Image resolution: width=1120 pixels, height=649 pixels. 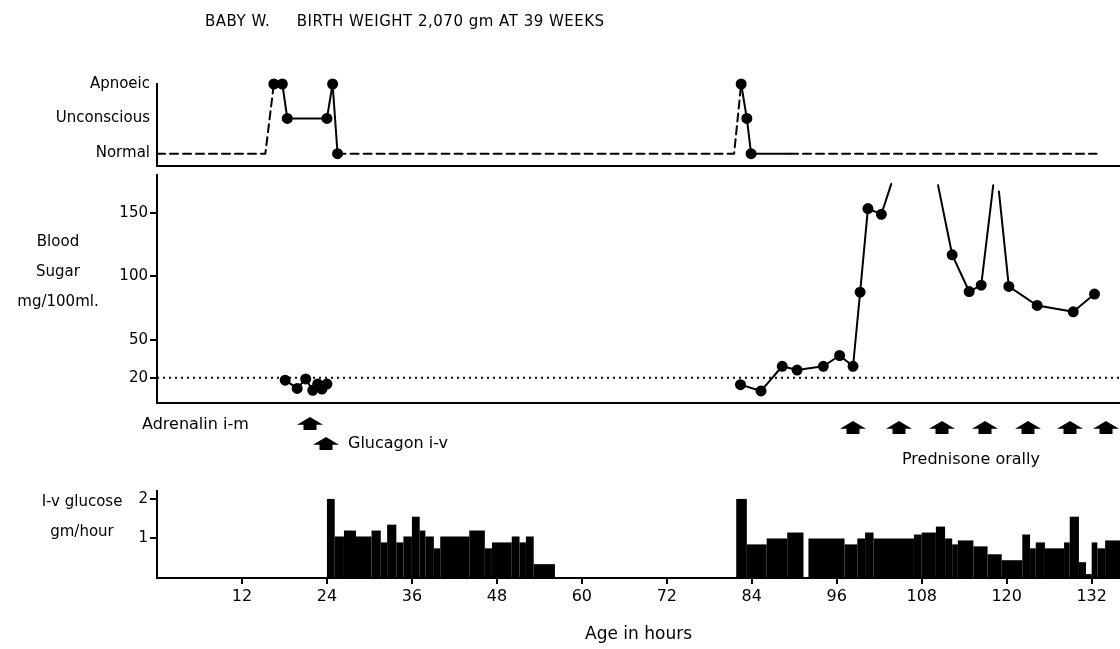 What do you see at coordinates (639, 633) in the screenshot?
I see `x-axis-title: Age in hours` at bounding box center [639, 633].